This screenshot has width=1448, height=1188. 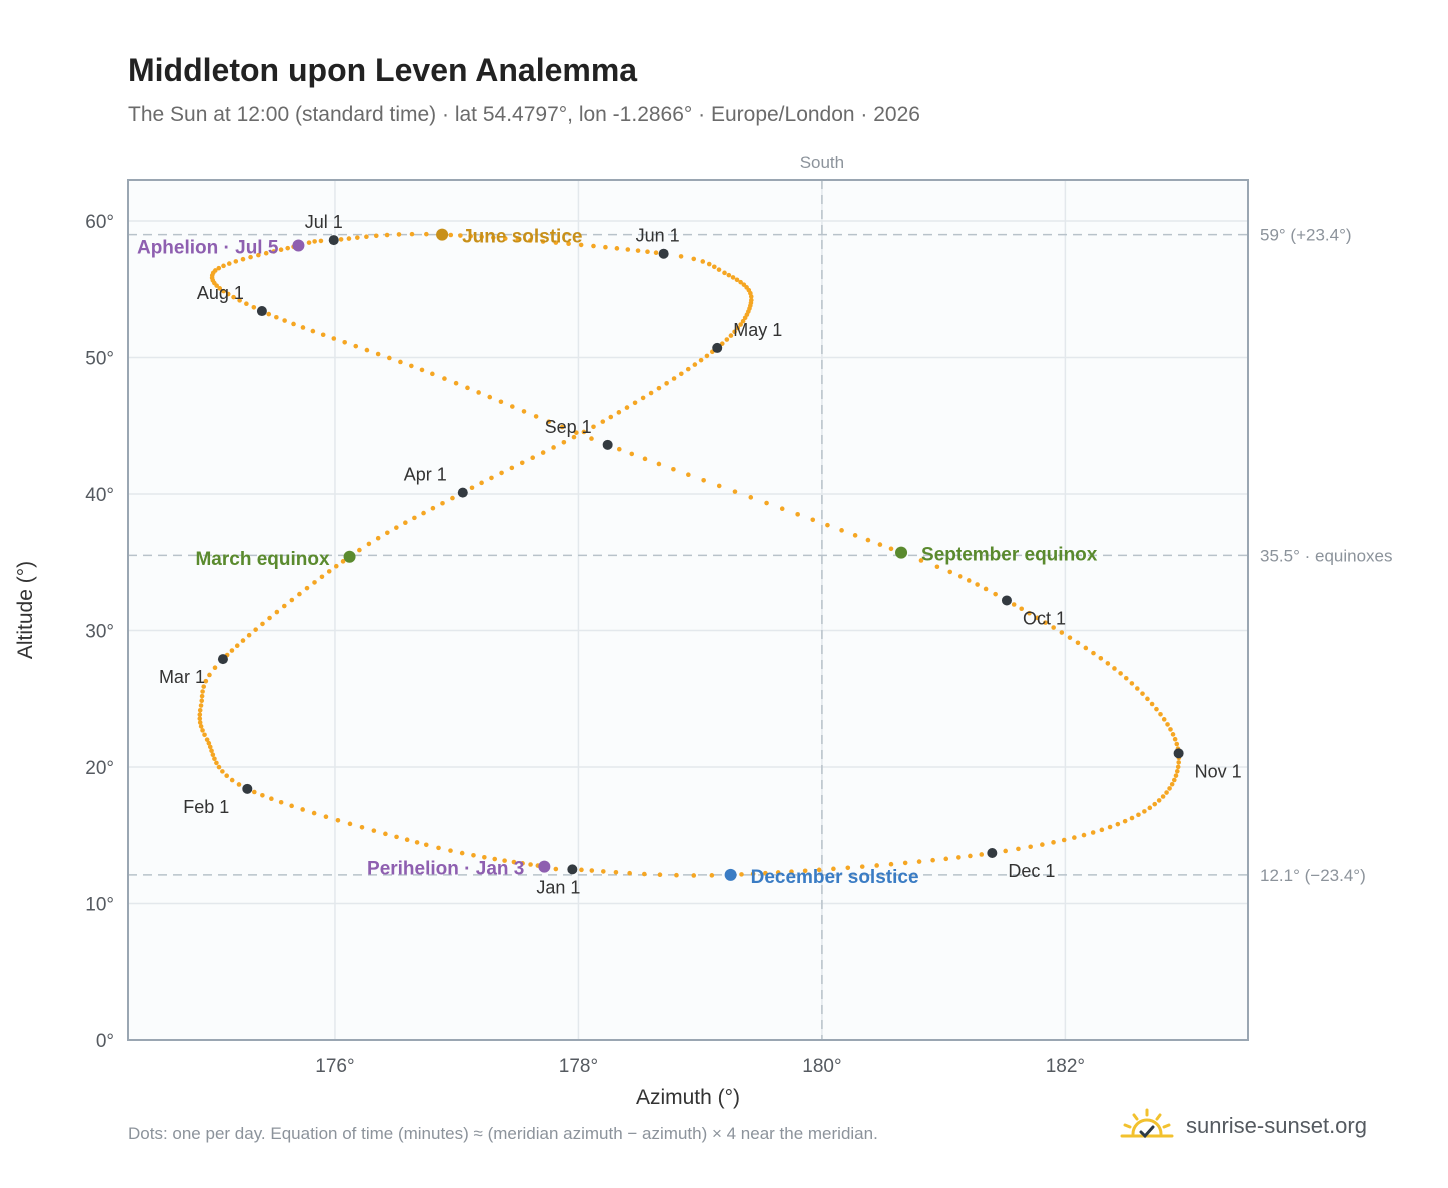 What do you see at coordinates (522, 237) in the screenshot?
I see `annotation-label: June solstice` at bounding box center [522, 237].